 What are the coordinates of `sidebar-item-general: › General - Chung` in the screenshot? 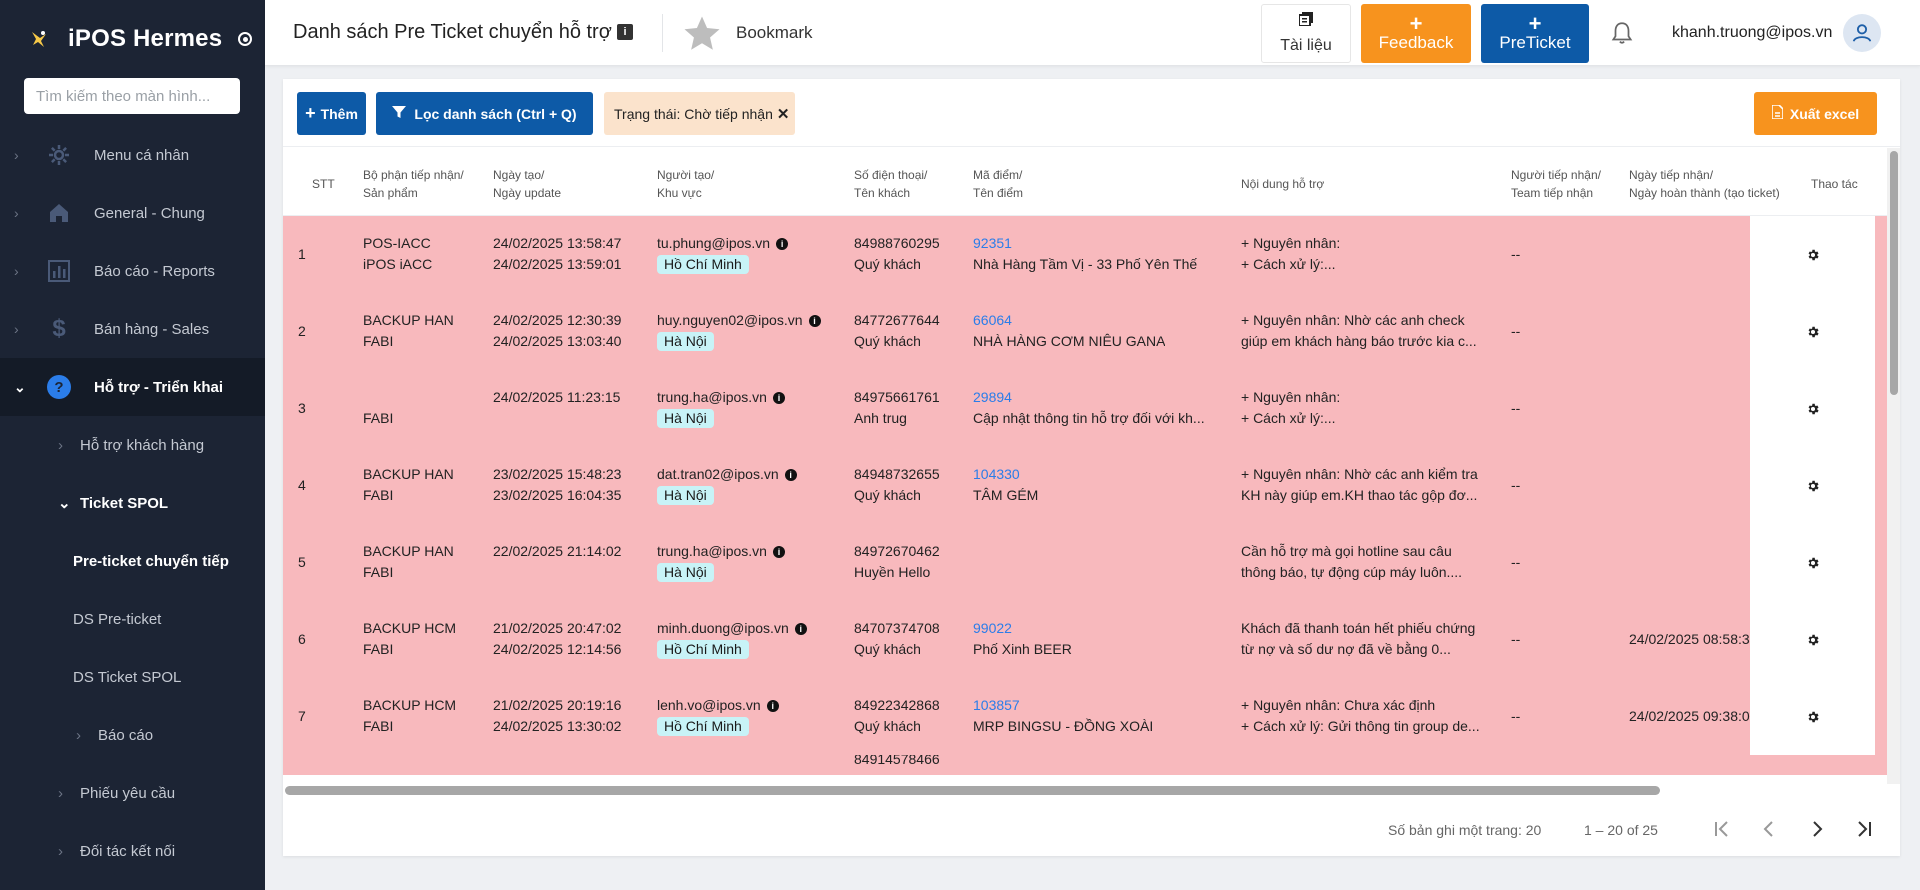 It's located at (132, 213).